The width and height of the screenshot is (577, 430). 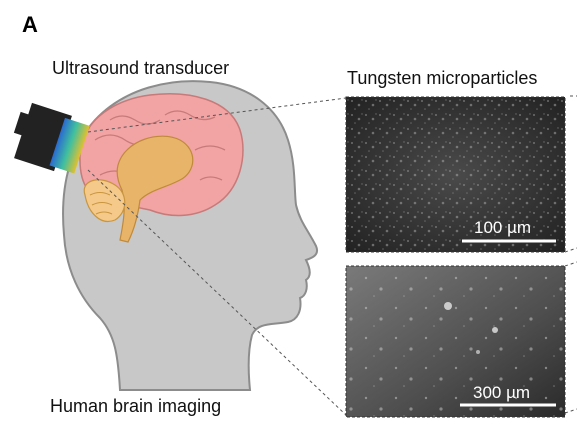 What do you see at coordinates (160, 145) in the screenshot?
I see `brain-folds` at bounding box center [160, 145].